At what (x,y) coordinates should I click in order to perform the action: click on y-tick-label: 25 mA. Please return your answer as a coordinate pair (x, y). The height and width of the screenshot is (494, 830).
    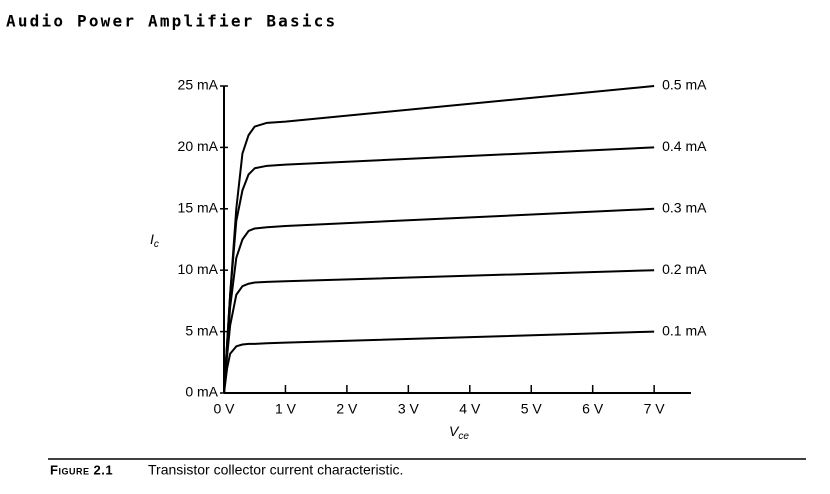
    Looking at the image, I should click on (198, 85).